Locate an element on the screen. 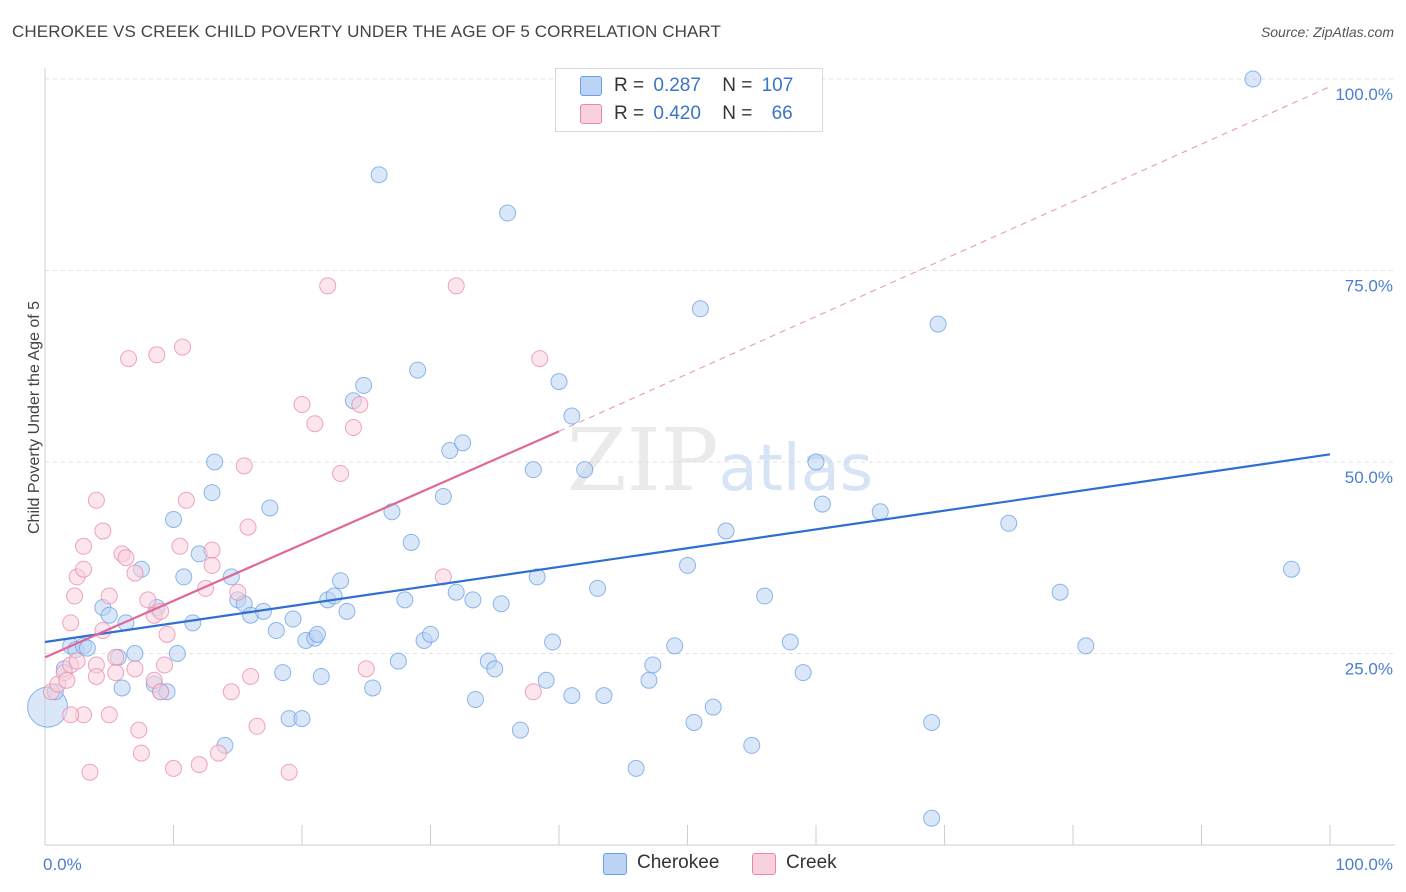  legend-label-cherokee: Cherokee is located at coordinates (678, 862).